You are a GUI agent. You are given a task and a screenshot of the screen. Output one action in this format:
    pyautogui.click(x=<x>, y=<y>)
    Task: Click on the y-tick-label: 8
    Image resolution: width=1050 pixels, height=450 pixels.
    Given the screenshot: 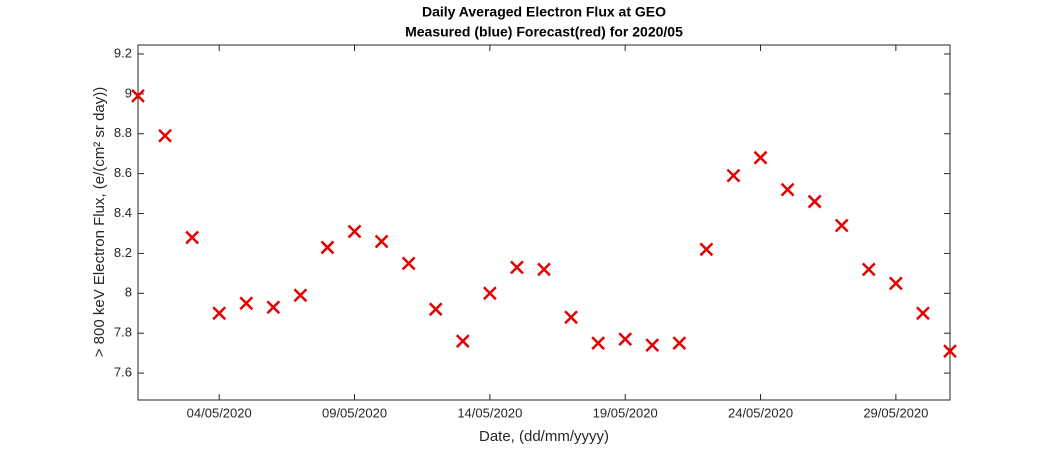 What is the action you would take?
    pyautogui.click(x=128, y=292)
    